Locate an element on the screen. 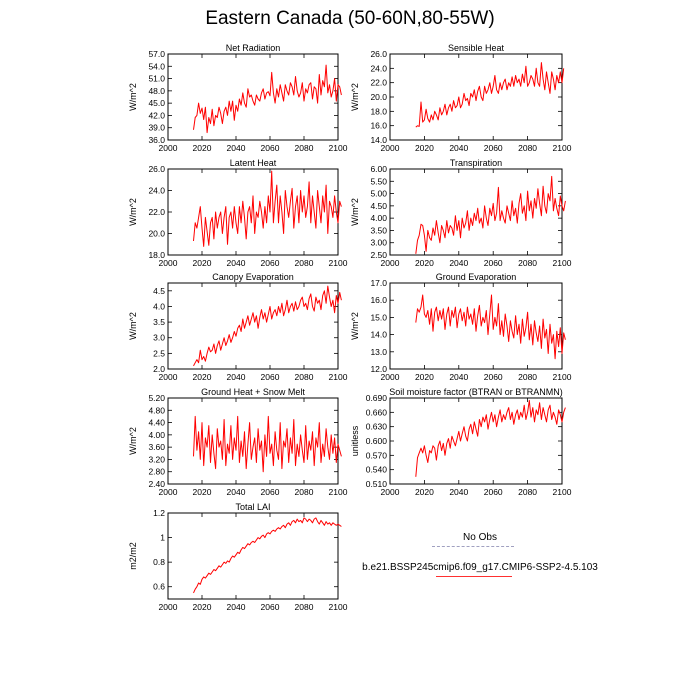 The image size is (700, 700). y-tick-label: 3.00 is located at coordinates (378, 243).